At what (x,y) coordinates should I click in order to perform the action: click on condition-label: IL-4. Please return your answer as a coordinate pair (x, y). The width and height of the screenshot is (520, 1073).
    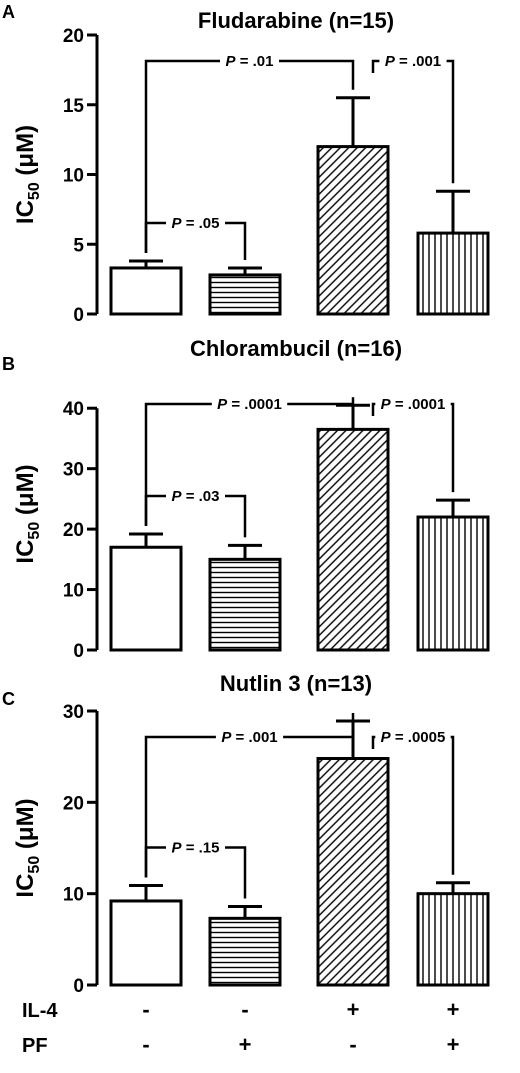
    Looking at the image, I should click on (40, 1011).